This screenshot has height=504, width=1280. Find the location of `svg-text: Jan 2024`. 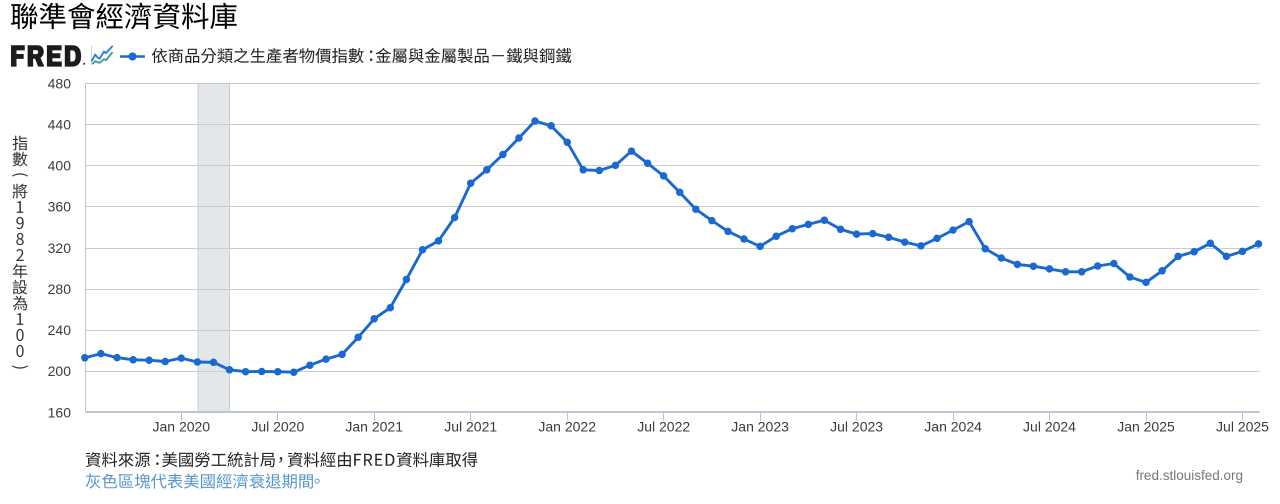

svg-text: Jan 2024 is located at coordinates (953, 427).